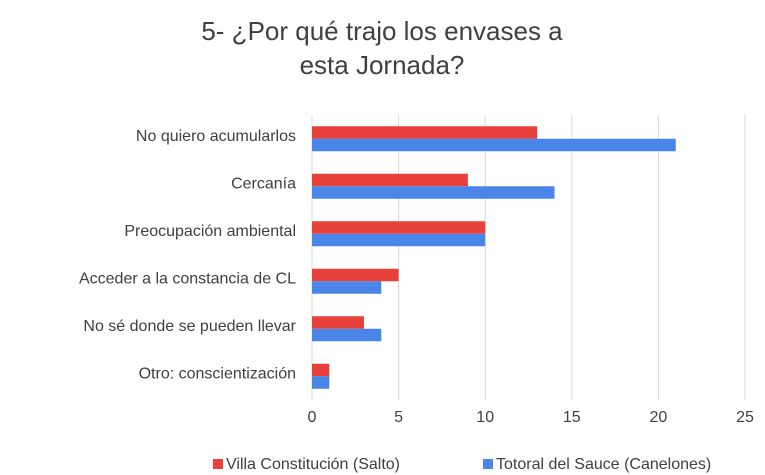 The width and height of the screenshot is (765, 475). I want to click on y-tick-label: Preocupación ambiental, so click(210, 231).